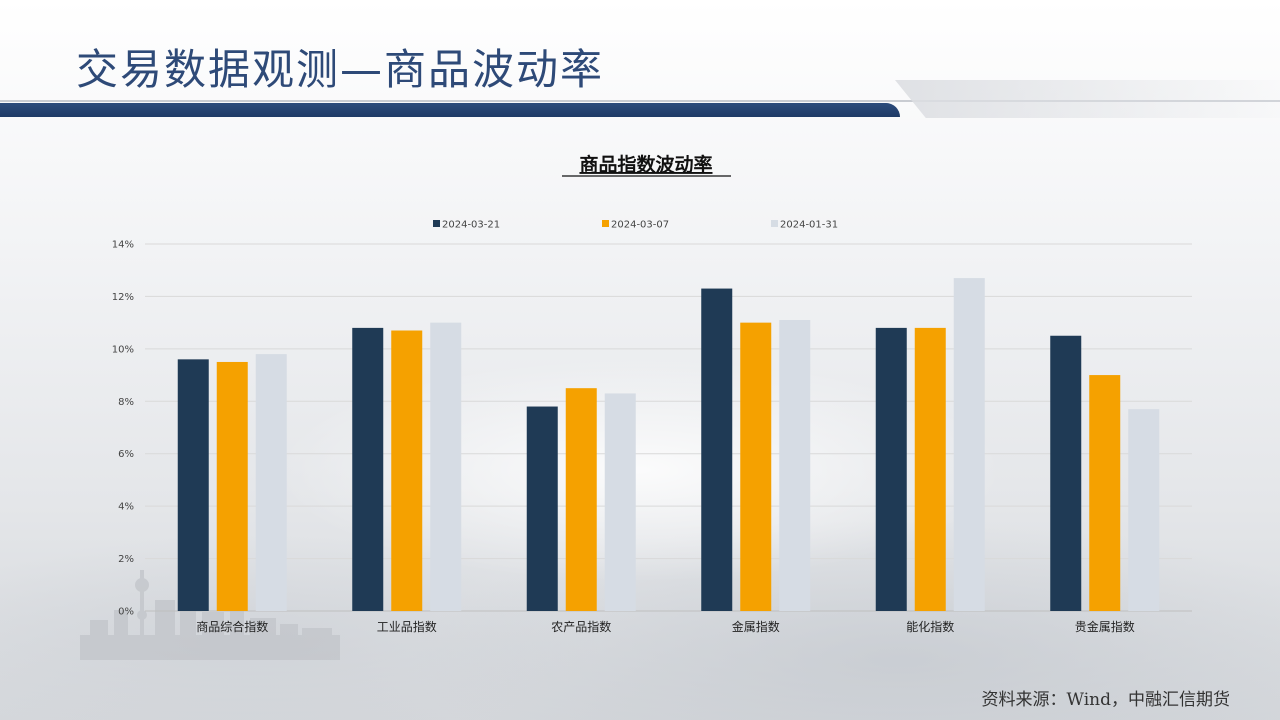  I want to click on x-tick-label: 商品综合指数, so click(232, 626).